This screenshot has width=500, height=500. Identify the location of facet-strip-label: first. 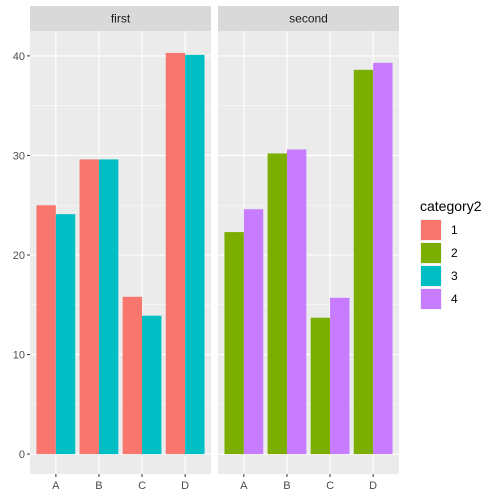
(121, 19).